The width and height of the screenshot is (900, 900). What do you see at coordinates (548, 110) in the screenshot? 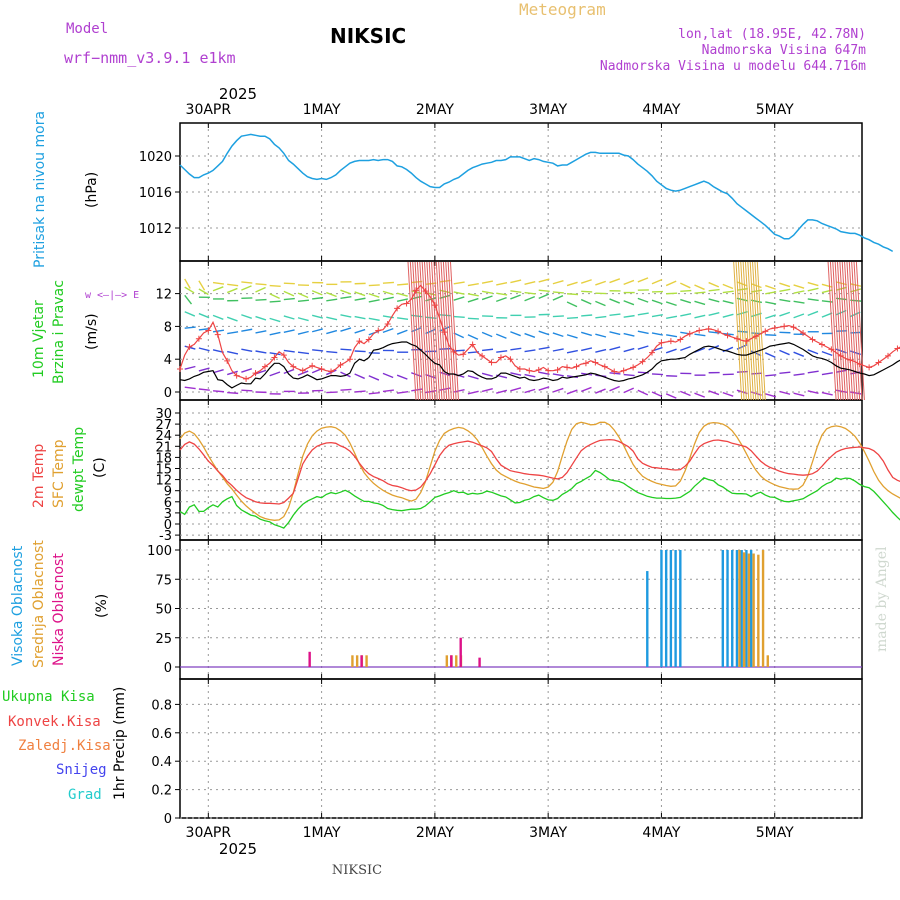
I see `day-label-top: 3MAY` at bounding box center [548, 110].